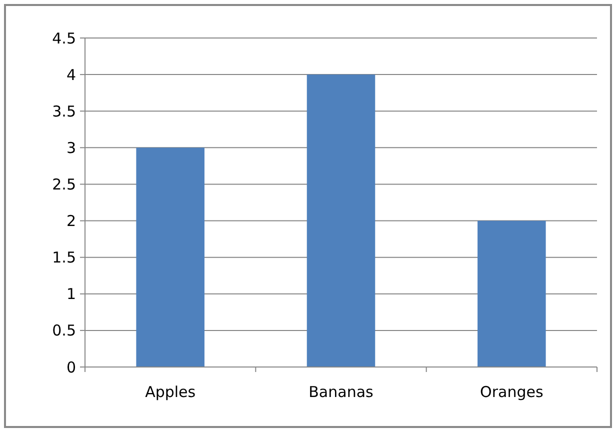 Image resolution: width=616 pixels, height=432 pixels. Describe the element at coordinates (341, 392) in the screenshot. I see `x-tick-label: Bananas` at that location.